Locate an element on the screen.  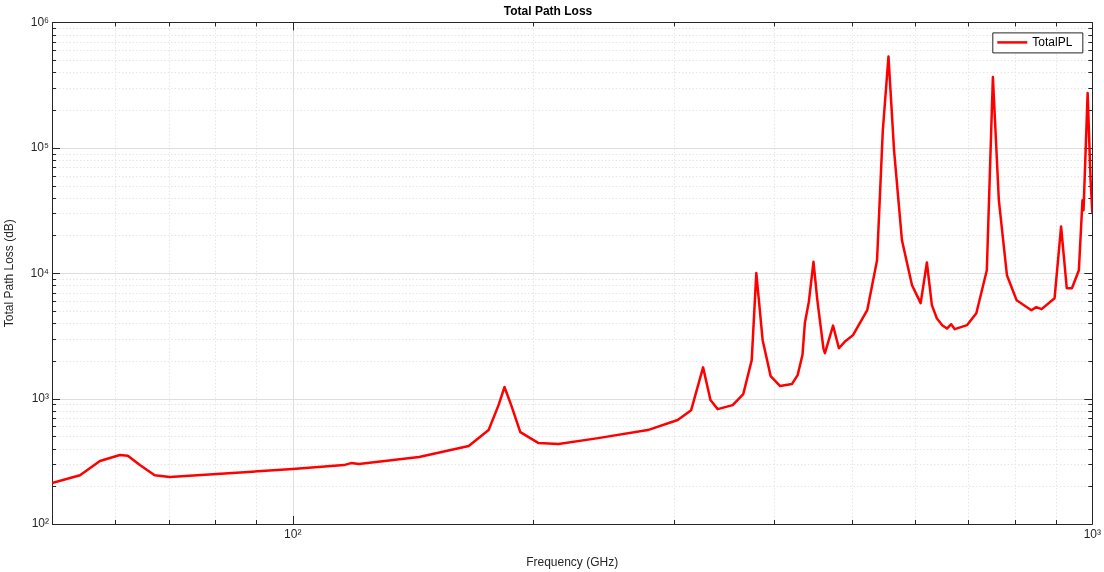
y-tick-label: 10⁵ is located at coordinates (40, 147).